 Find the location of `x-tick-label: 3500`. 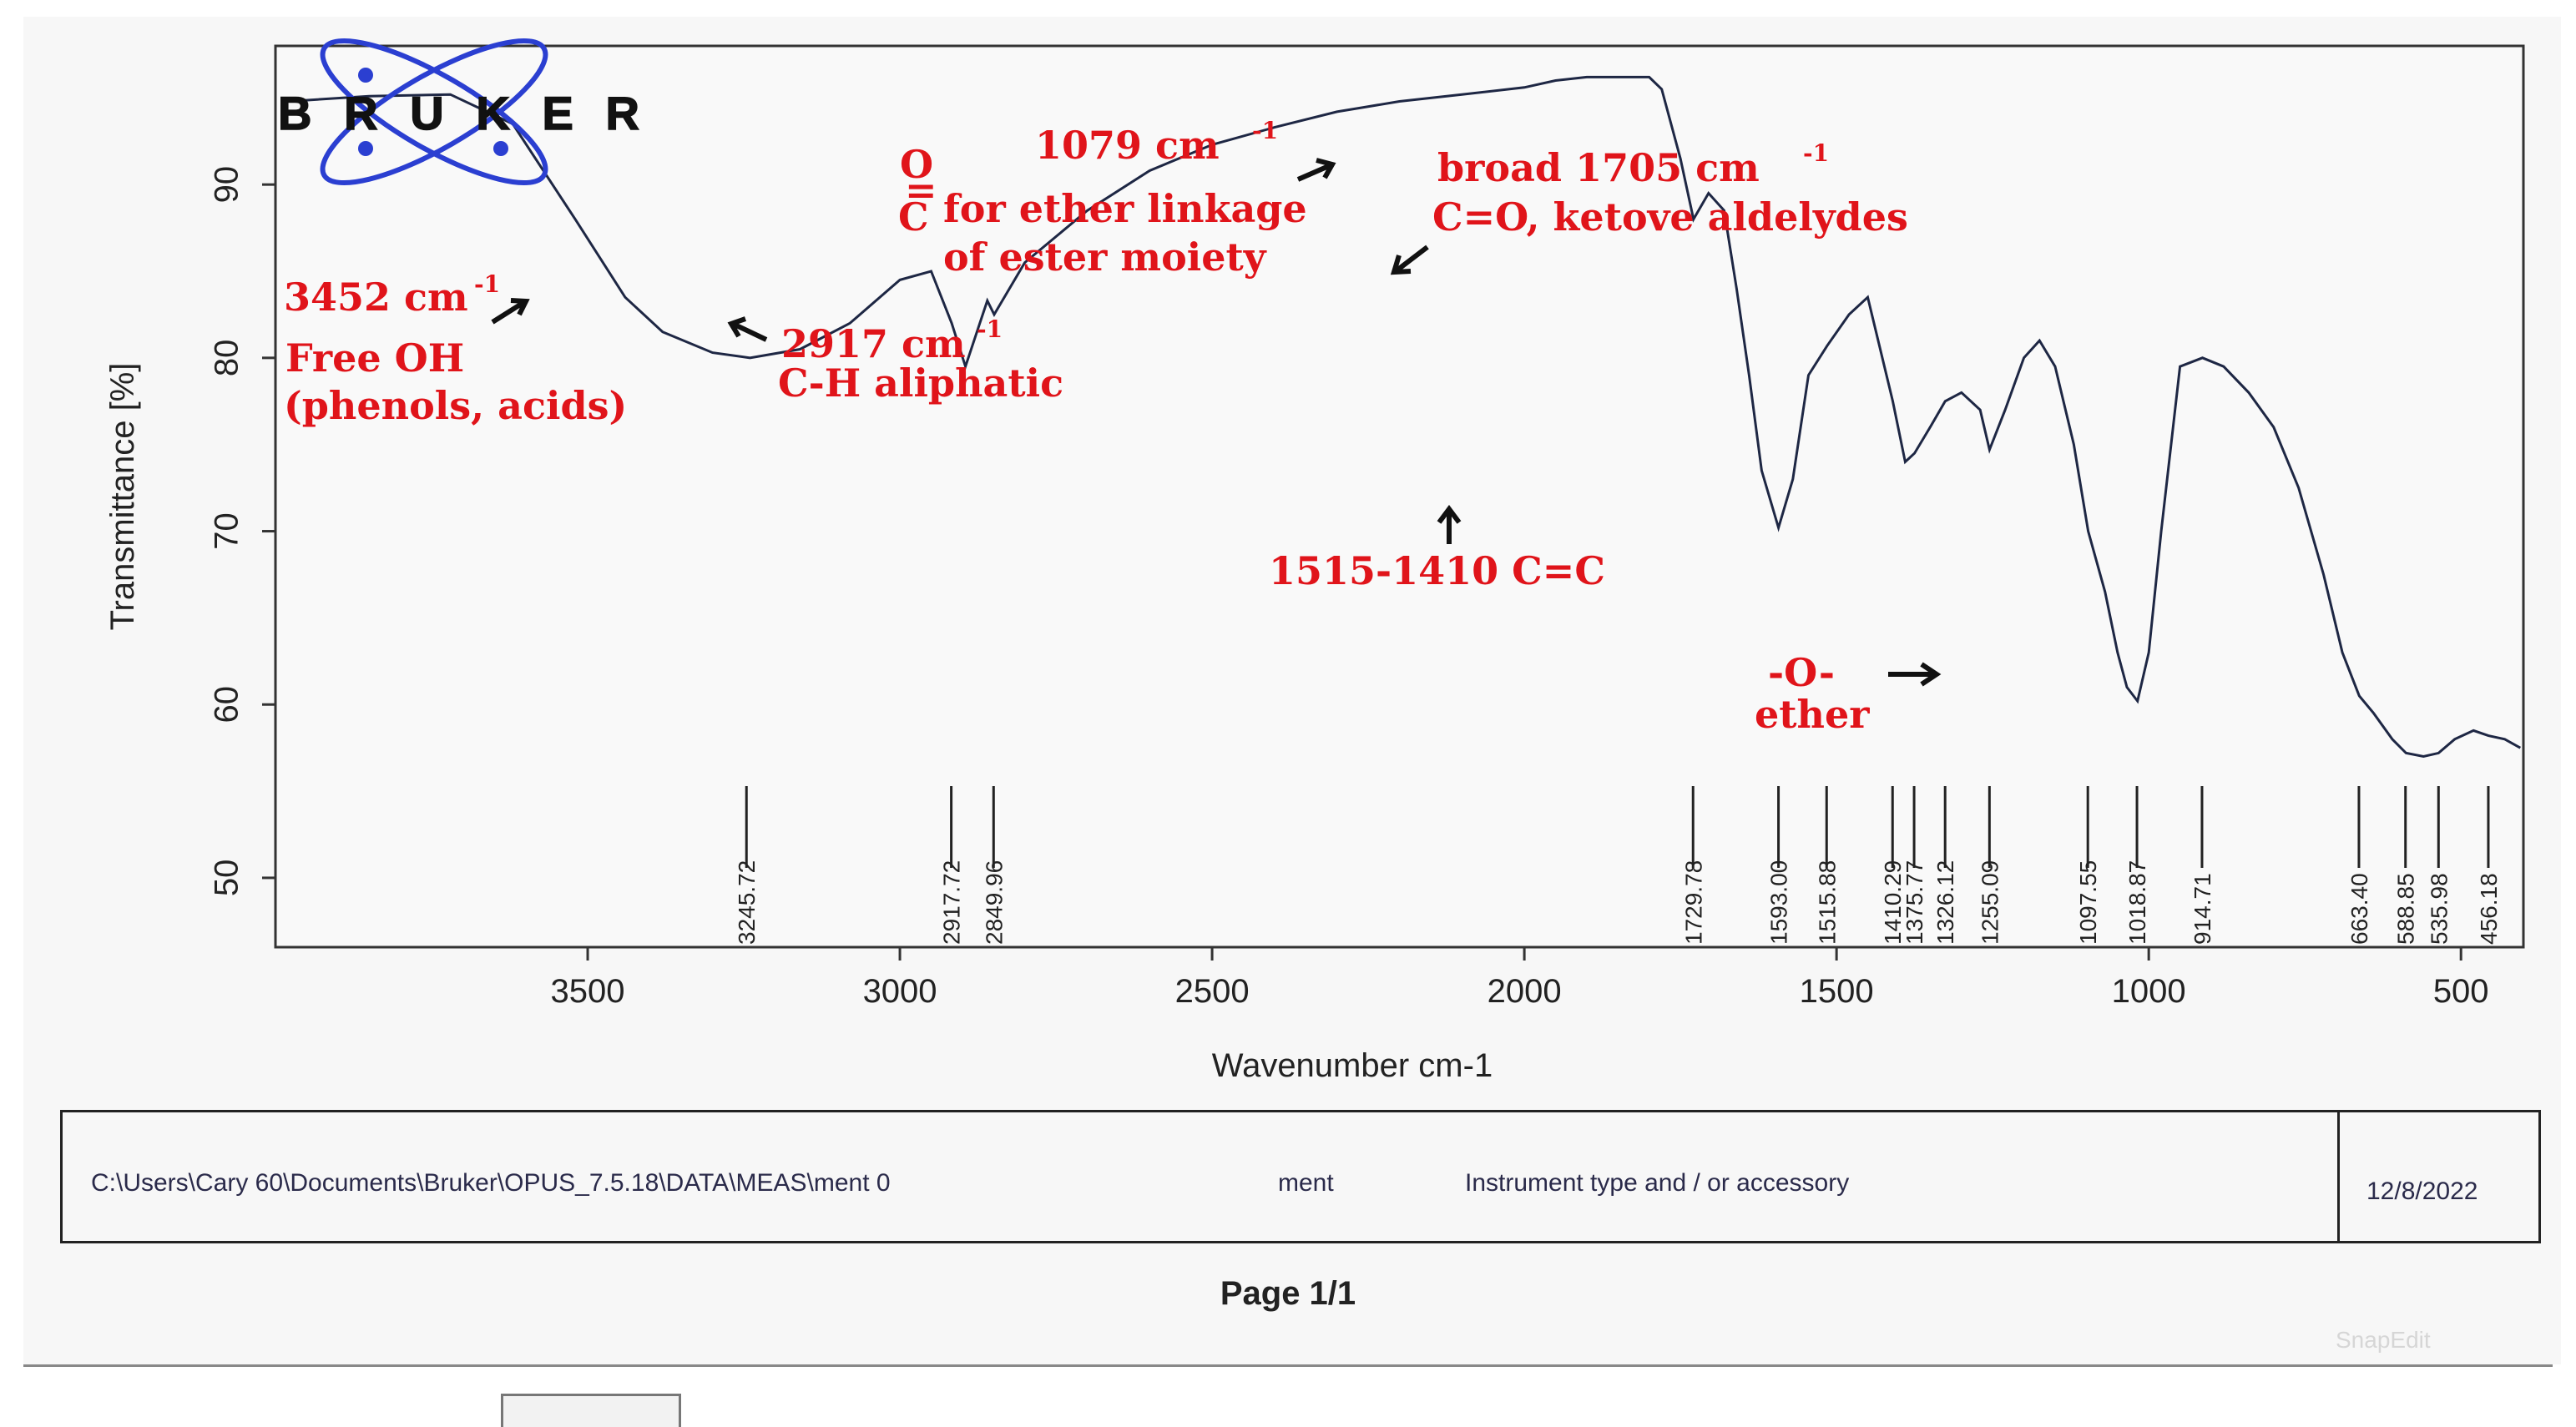

x-tick-label: 3500 is located at coordinates (588, 992).